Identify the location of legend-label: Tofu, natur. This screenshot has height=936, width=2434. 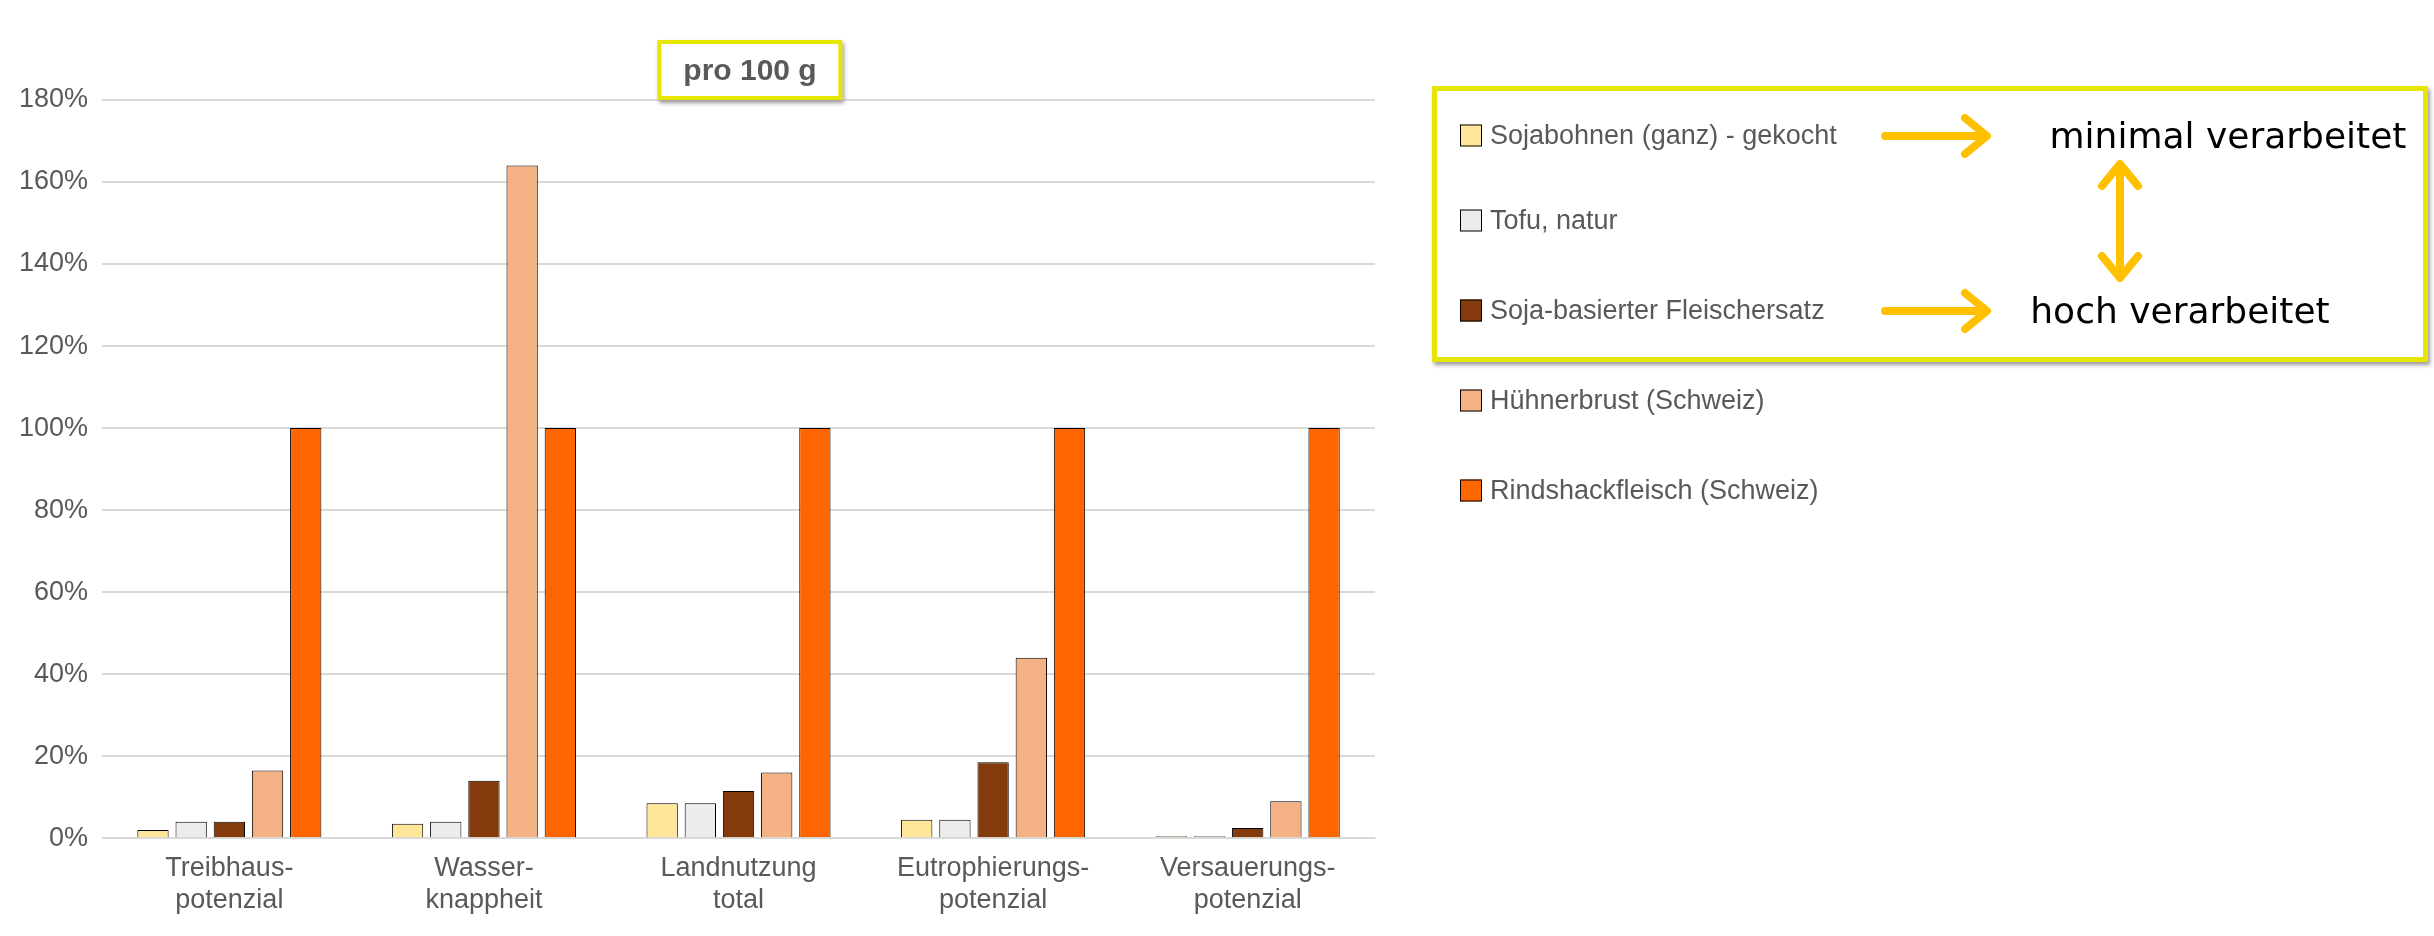
(1554, 220).